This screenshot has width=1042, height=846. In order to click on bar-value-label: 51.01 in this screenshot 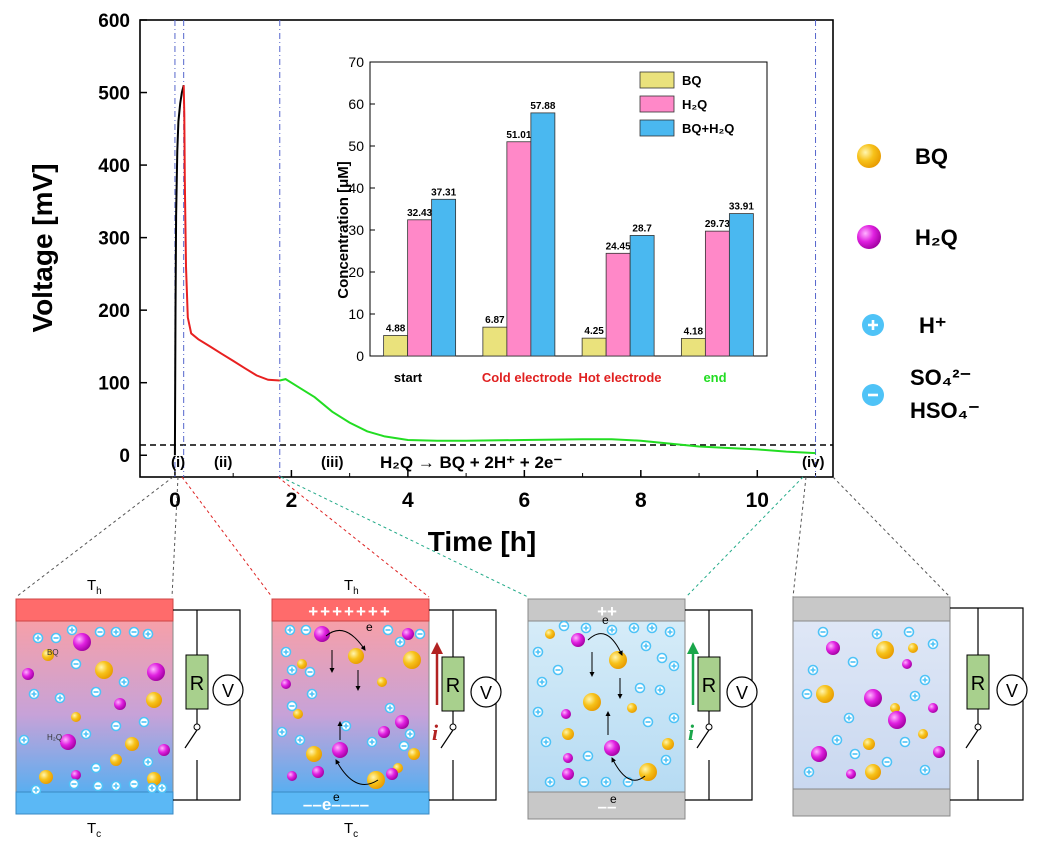, I will do `click(518, 135)`.